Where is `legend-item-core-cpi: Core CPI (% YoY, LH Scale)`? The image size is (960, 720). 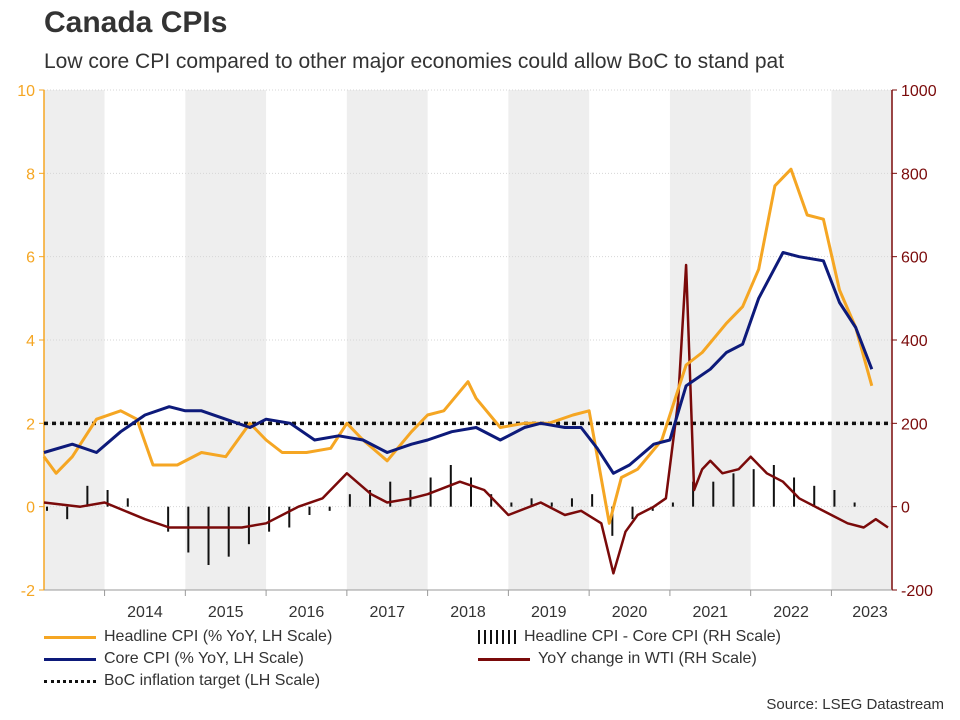 legend-item-core-cpi: Core CPI (% YoY, LH Scale) is located at coordinates (188, 659).